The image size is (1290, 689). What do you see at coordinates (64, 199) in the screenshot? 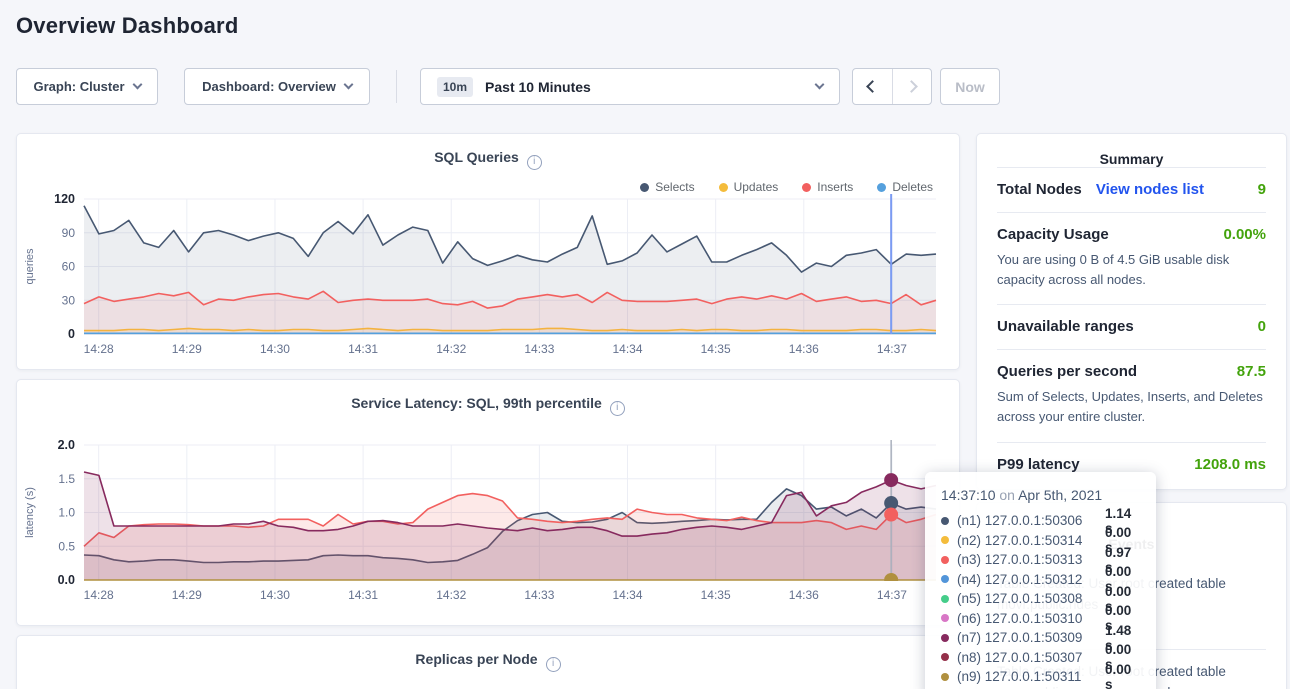
I see `svg-text: 120` at bounding box center [64, 199].